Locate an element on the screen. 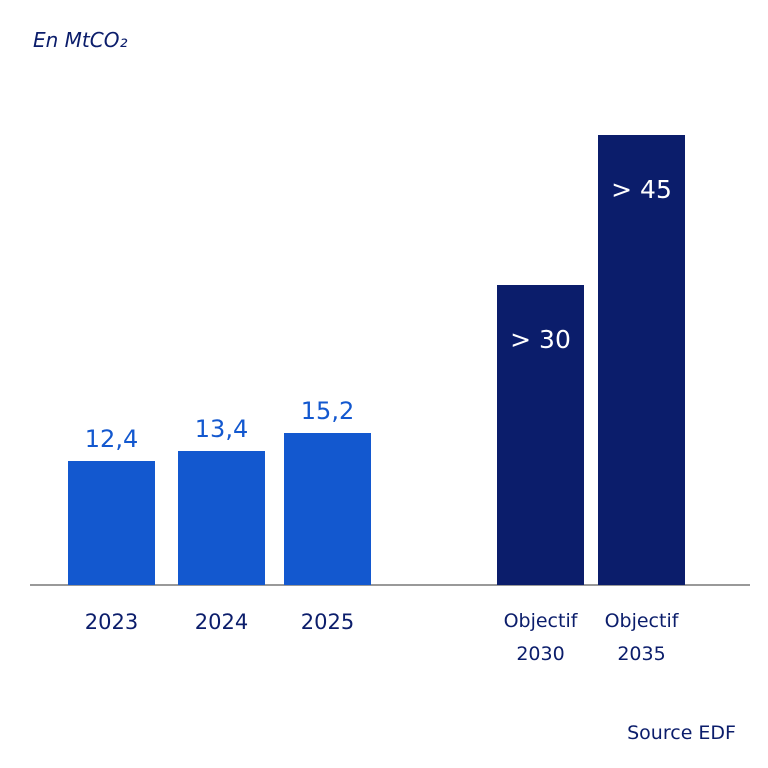 Image resolution: width=768 pixels, height=768 pixels. value-label: > 30 is located at coordinates (540, 339).